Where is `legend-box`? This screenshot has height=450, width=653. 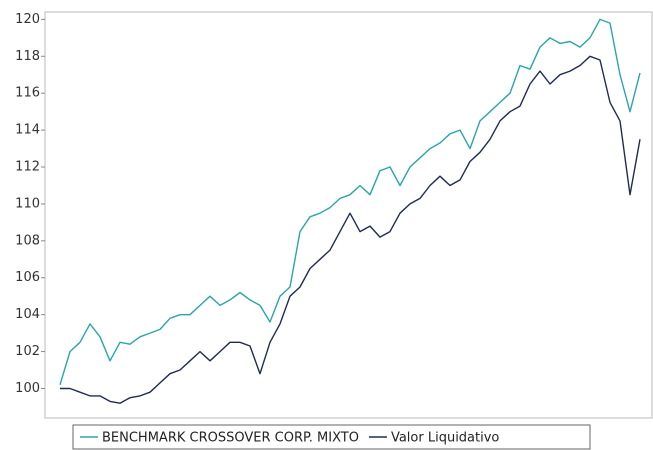
legend-box is located at coordinates (331, 437).